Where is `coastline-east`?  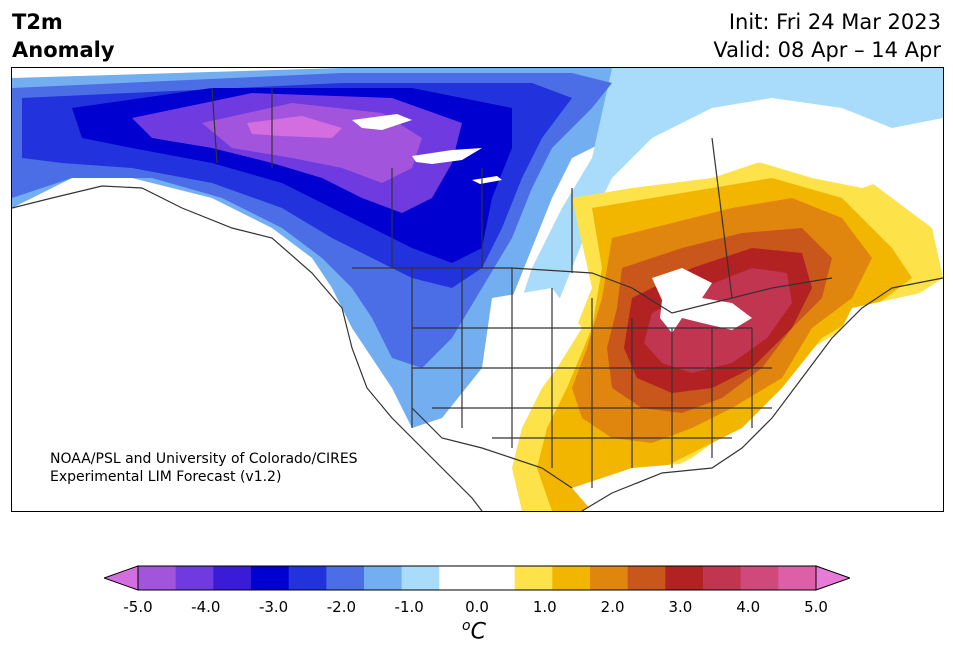 coastline-east is located at coordinates (762, 394).